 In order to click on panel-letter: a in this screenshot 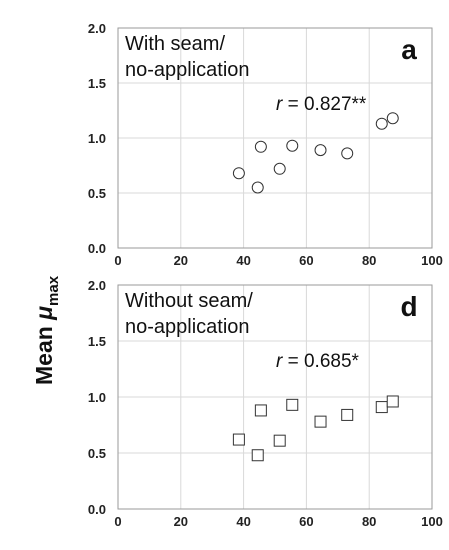, I will do `click(409, 49)`.